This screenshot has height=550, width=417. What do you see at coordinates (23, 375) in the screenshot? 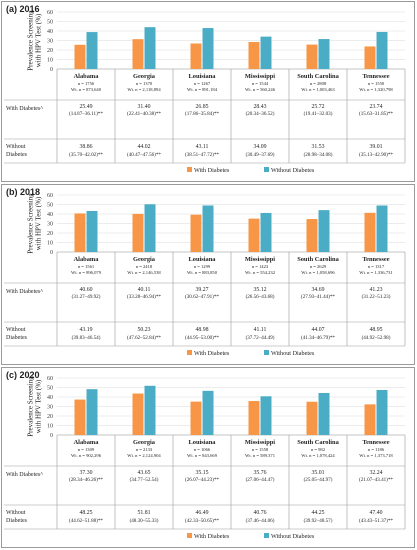
I see `panel-title: (c) 2020` at bounding box center [23, 375].